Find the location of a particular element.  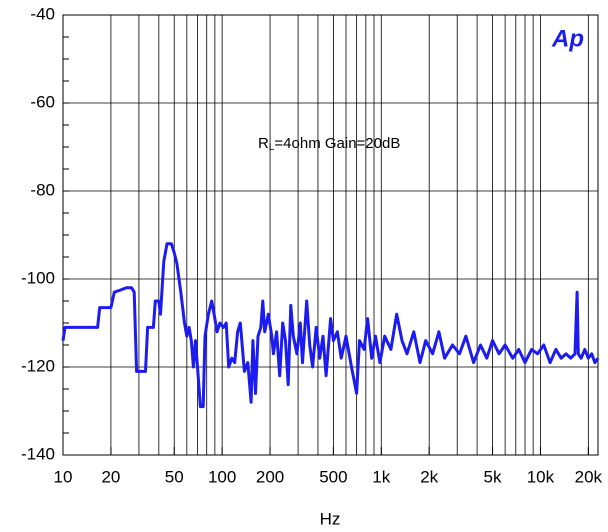

x-tick-label: 200 is located at coordinates (270, 476).